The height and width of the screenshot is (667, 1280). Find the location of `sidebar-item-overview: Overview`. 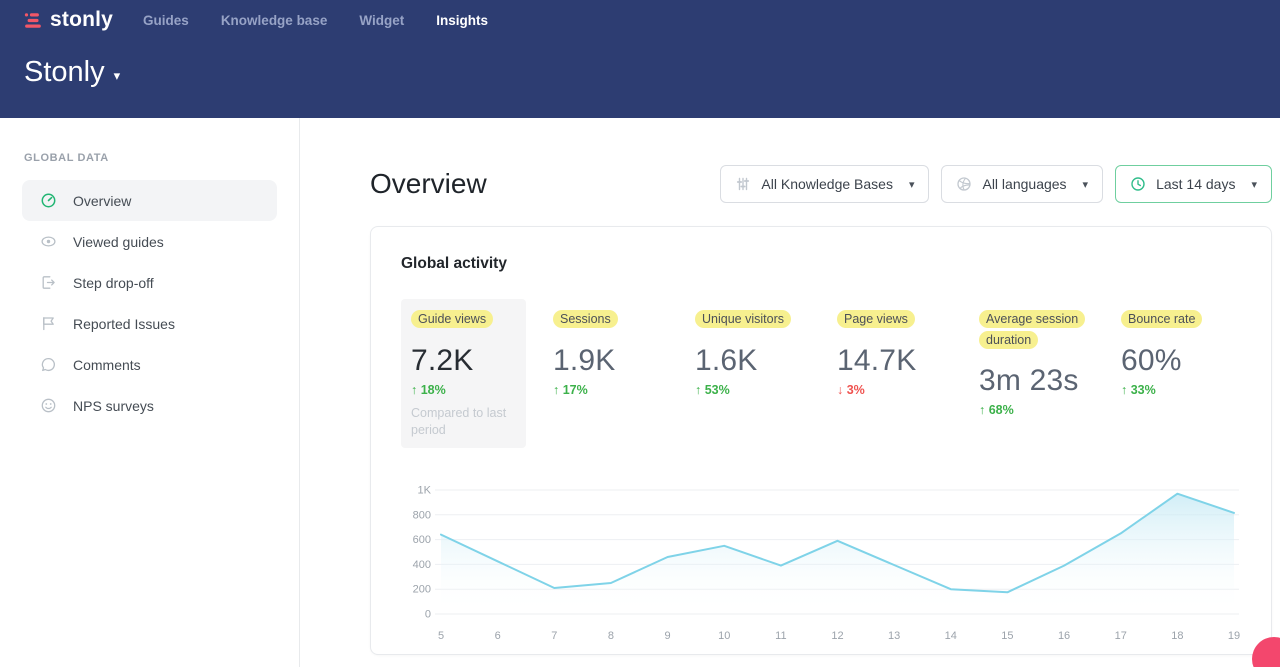

sidebar-item-overview: Overview is located at coordinates (149, 200).